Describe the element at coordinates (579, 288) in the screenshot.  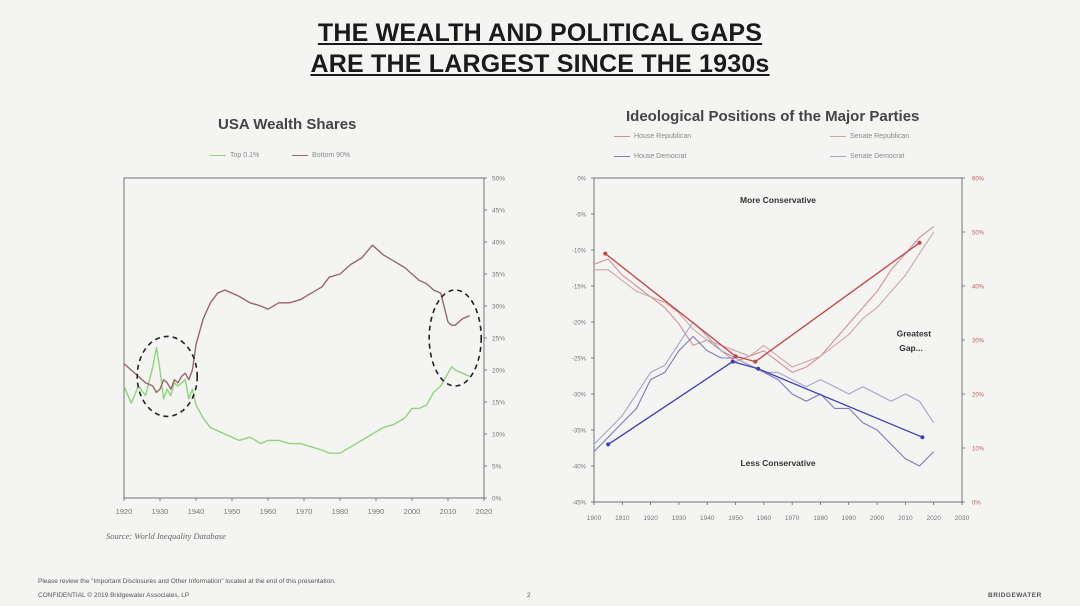
I see `ideology-left-tick-label: -15%` at that location.